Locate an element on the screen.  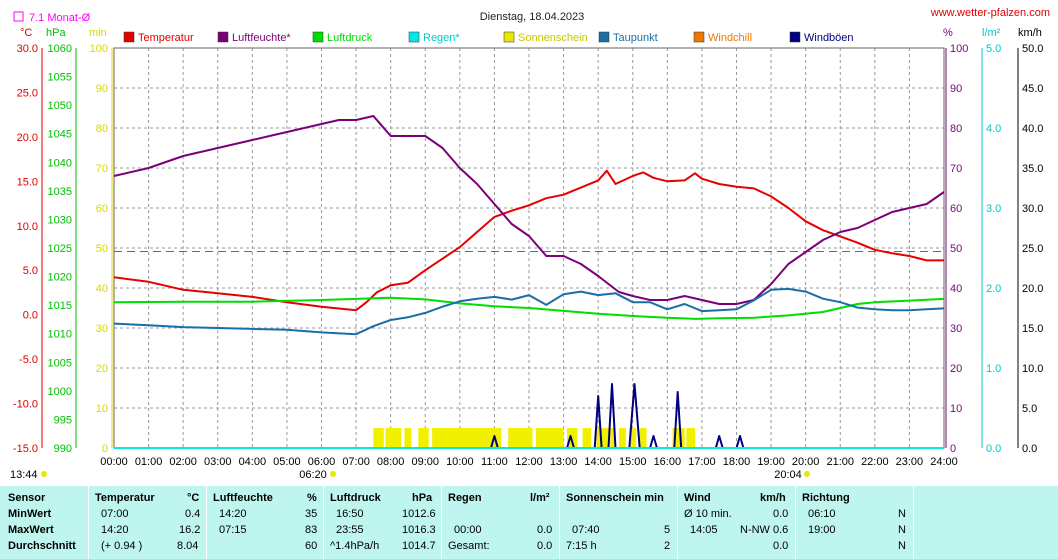
min-tick: 50 is located at coordinates (102, 249).